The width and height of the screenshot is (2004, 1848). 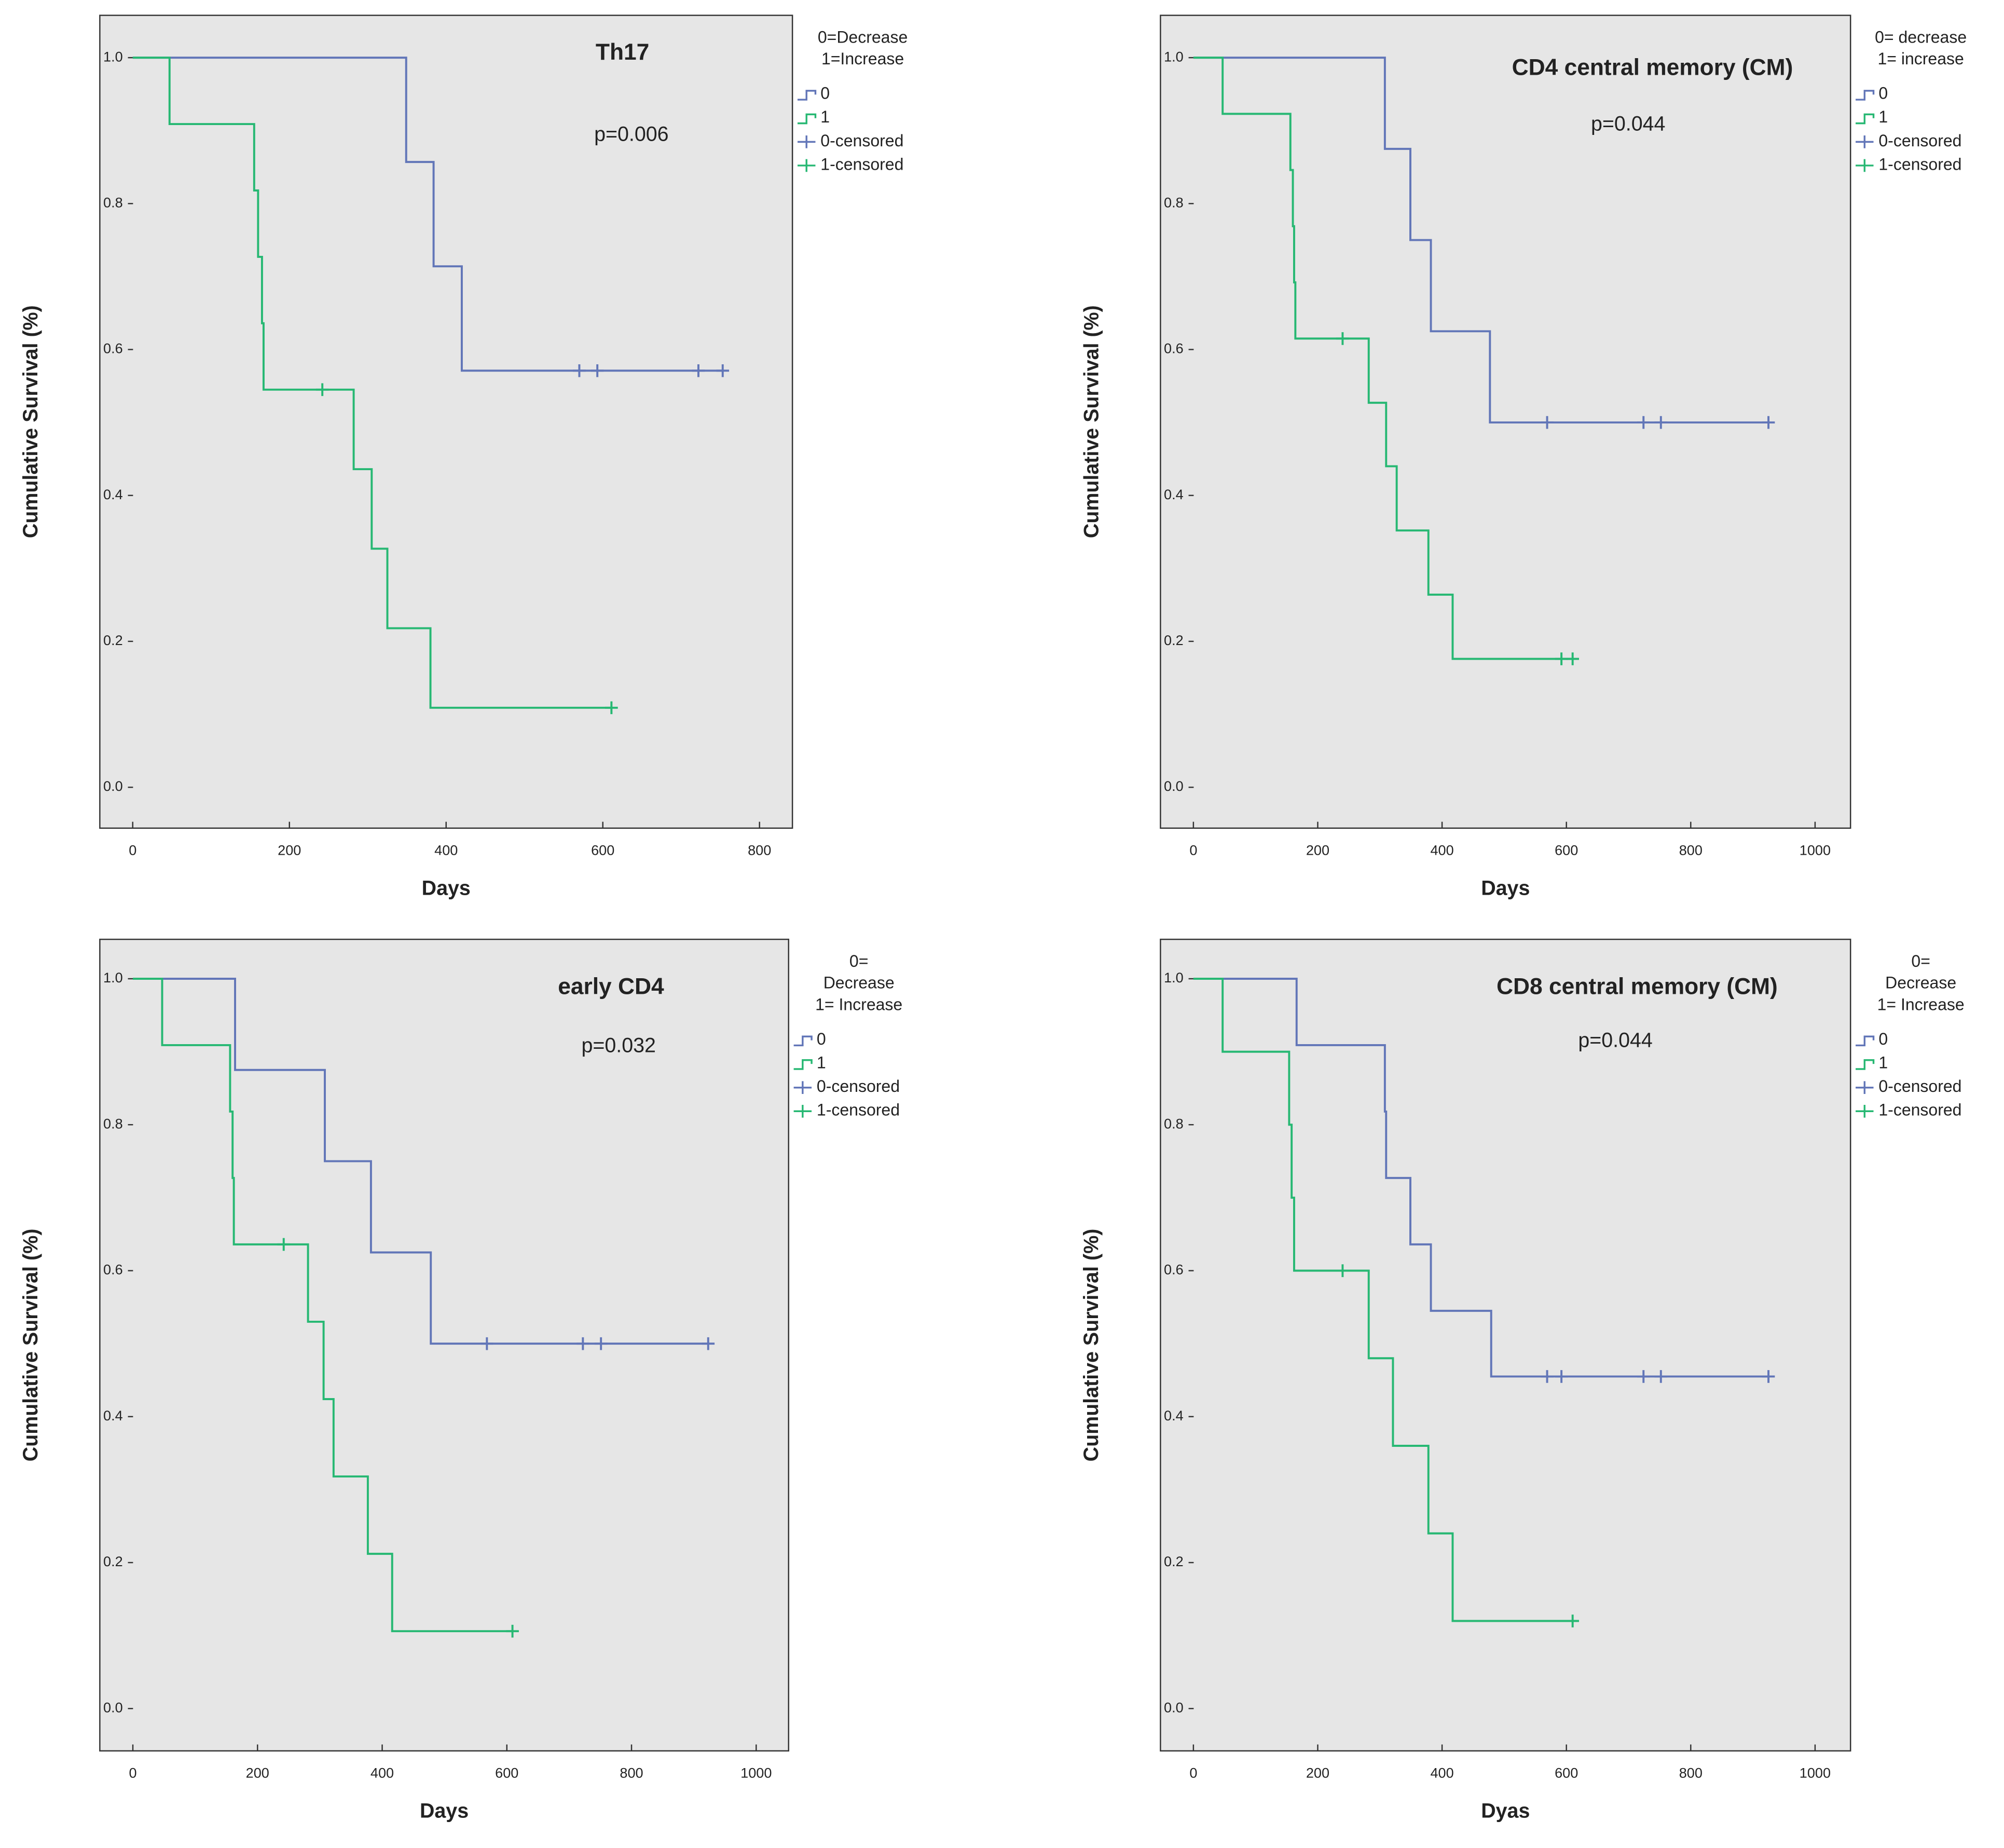 What do you see at coordinates (1505, 1810) in the screenshot?
I see `x-axis-label: Dyas` at bounding box center [1505, 1810].